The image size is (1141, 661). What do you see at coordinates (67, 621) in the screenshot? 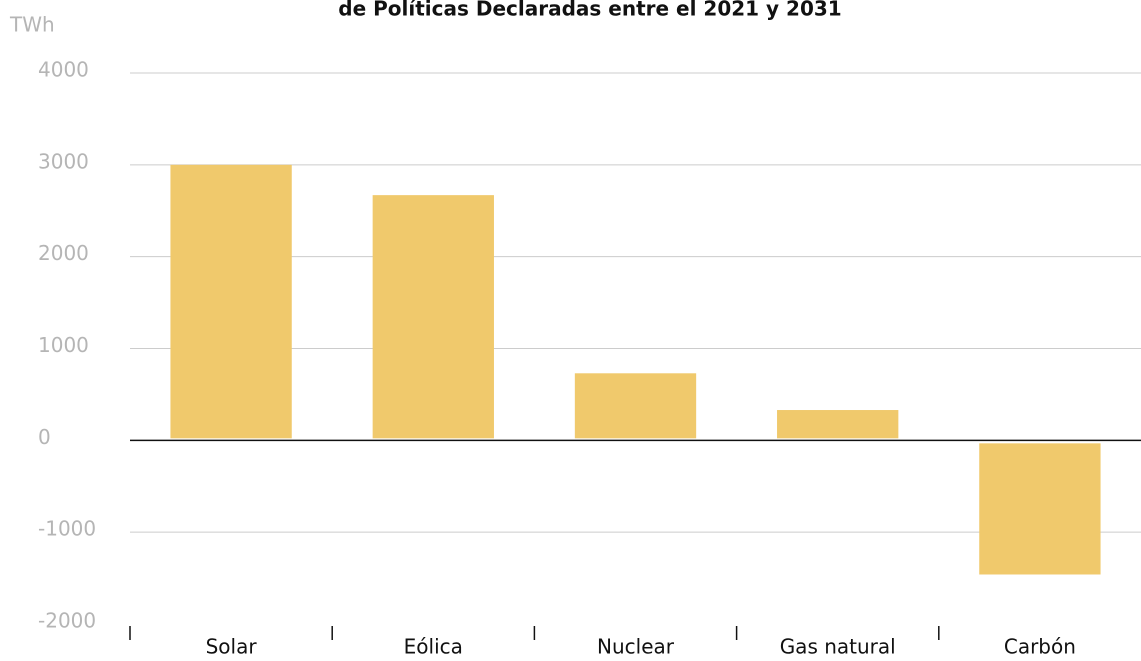
I see `y-tick-label: -2000` at bounding box center [67, 621].